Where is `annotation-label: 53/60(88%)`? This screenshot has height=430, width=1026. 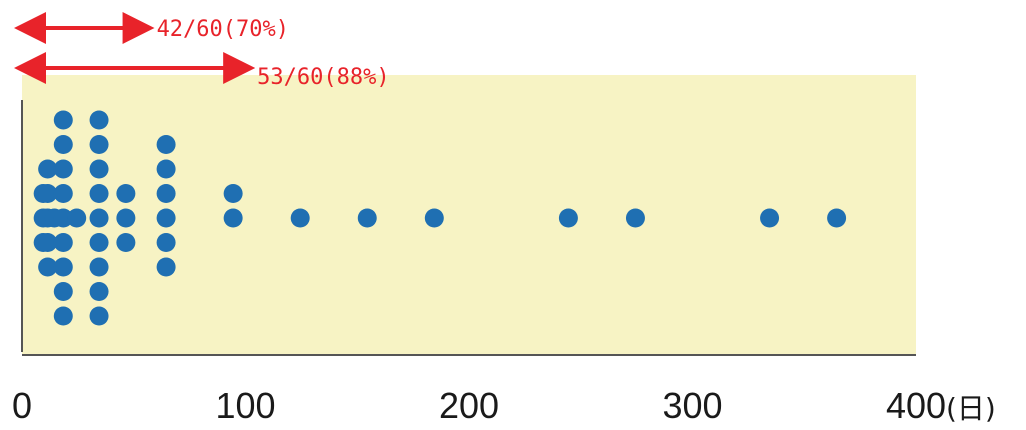
annotation-label: 53/60(88%) is located at coordinates (323, 77).